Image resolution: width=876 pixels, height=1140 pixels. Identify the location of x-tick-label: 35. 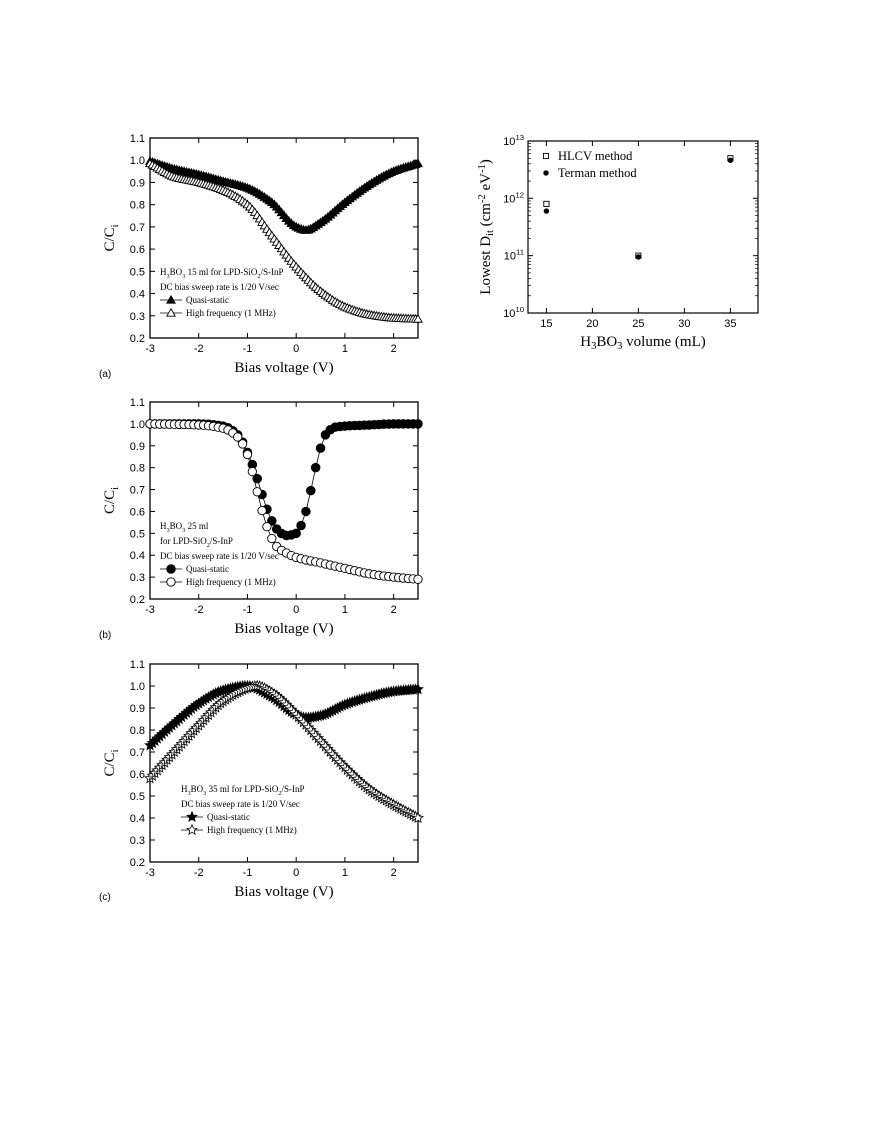
(730, 324).